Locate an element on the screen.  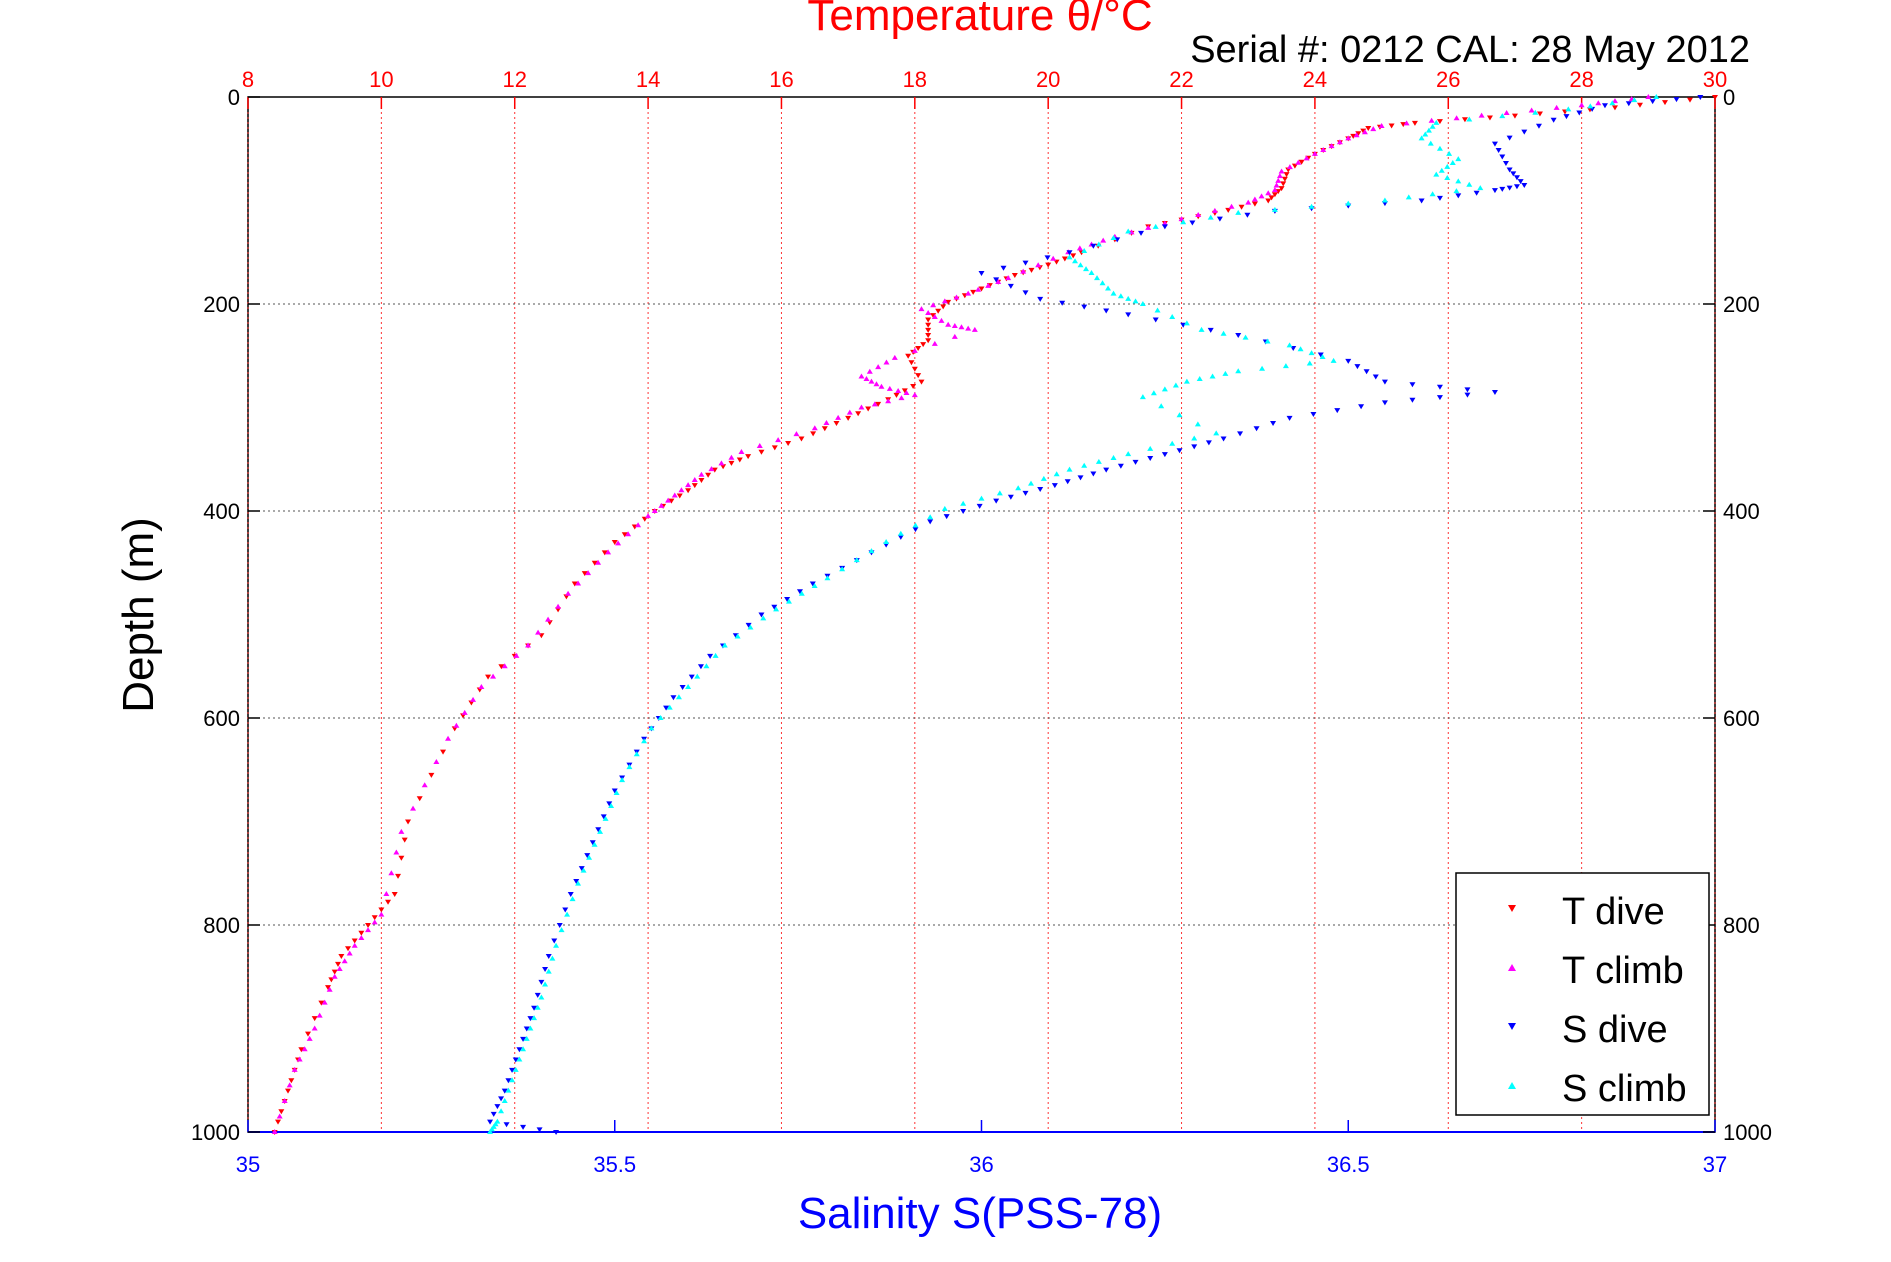
depth-tick-label-left: 800 is located at coordinates (221, 925).